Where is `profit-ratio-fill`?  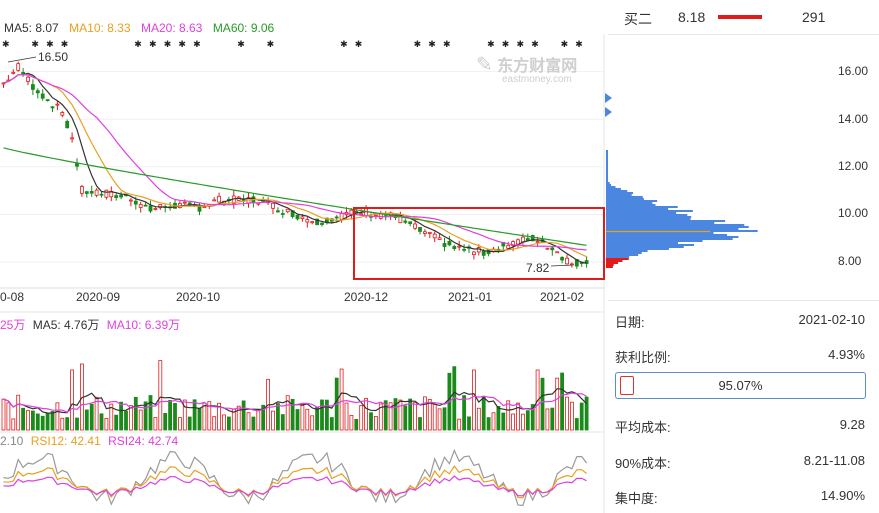 profit-ratio-fill is located at coordinates (627, 385).